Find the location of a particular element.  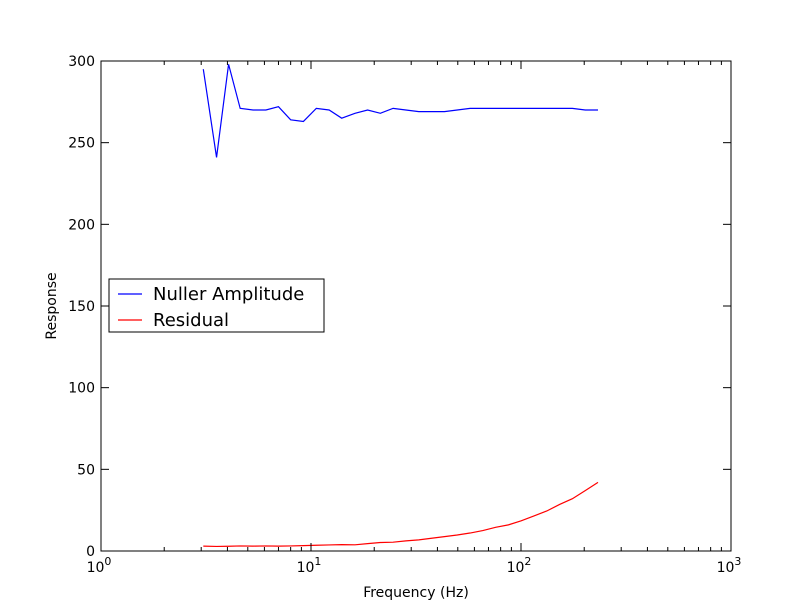

y-tick-label: 200 is located at coordinates (81, 225).